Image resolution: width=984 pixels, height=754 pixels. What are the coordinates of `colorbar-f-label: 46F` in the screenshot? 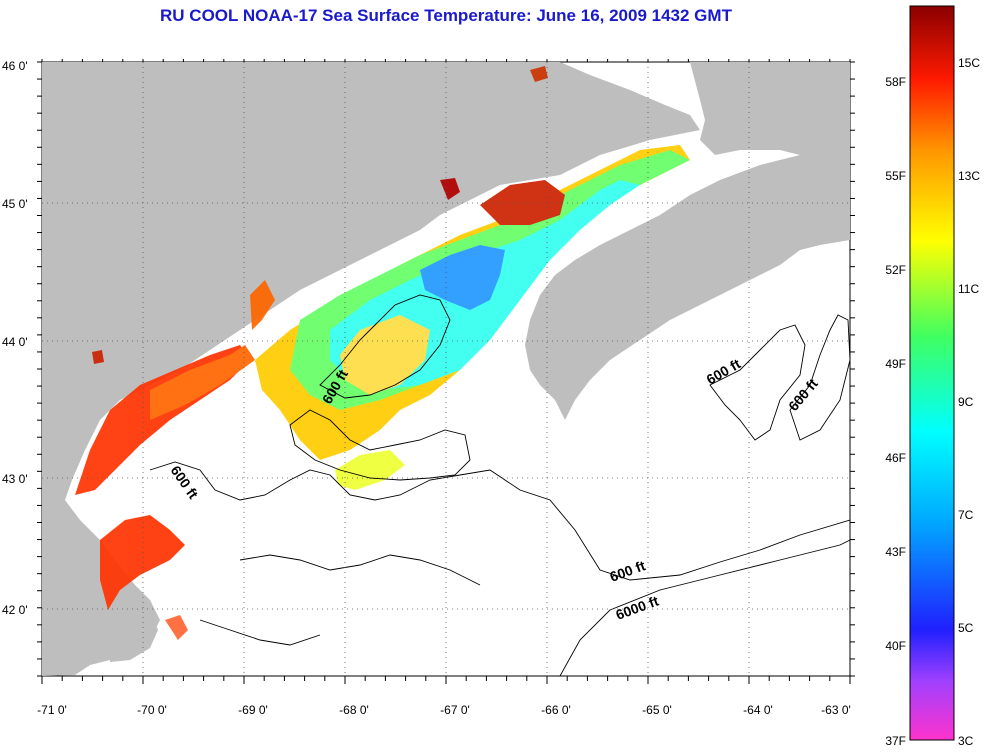 It's located at (895, 458).